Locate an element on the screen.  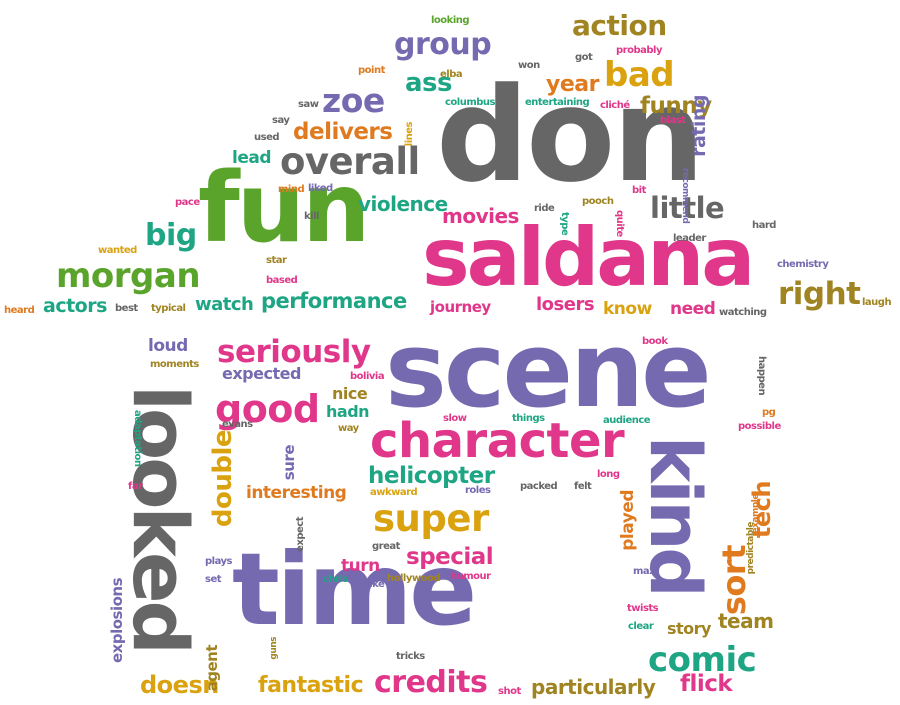
word-movies: movies is located at coordinates (480, 216).